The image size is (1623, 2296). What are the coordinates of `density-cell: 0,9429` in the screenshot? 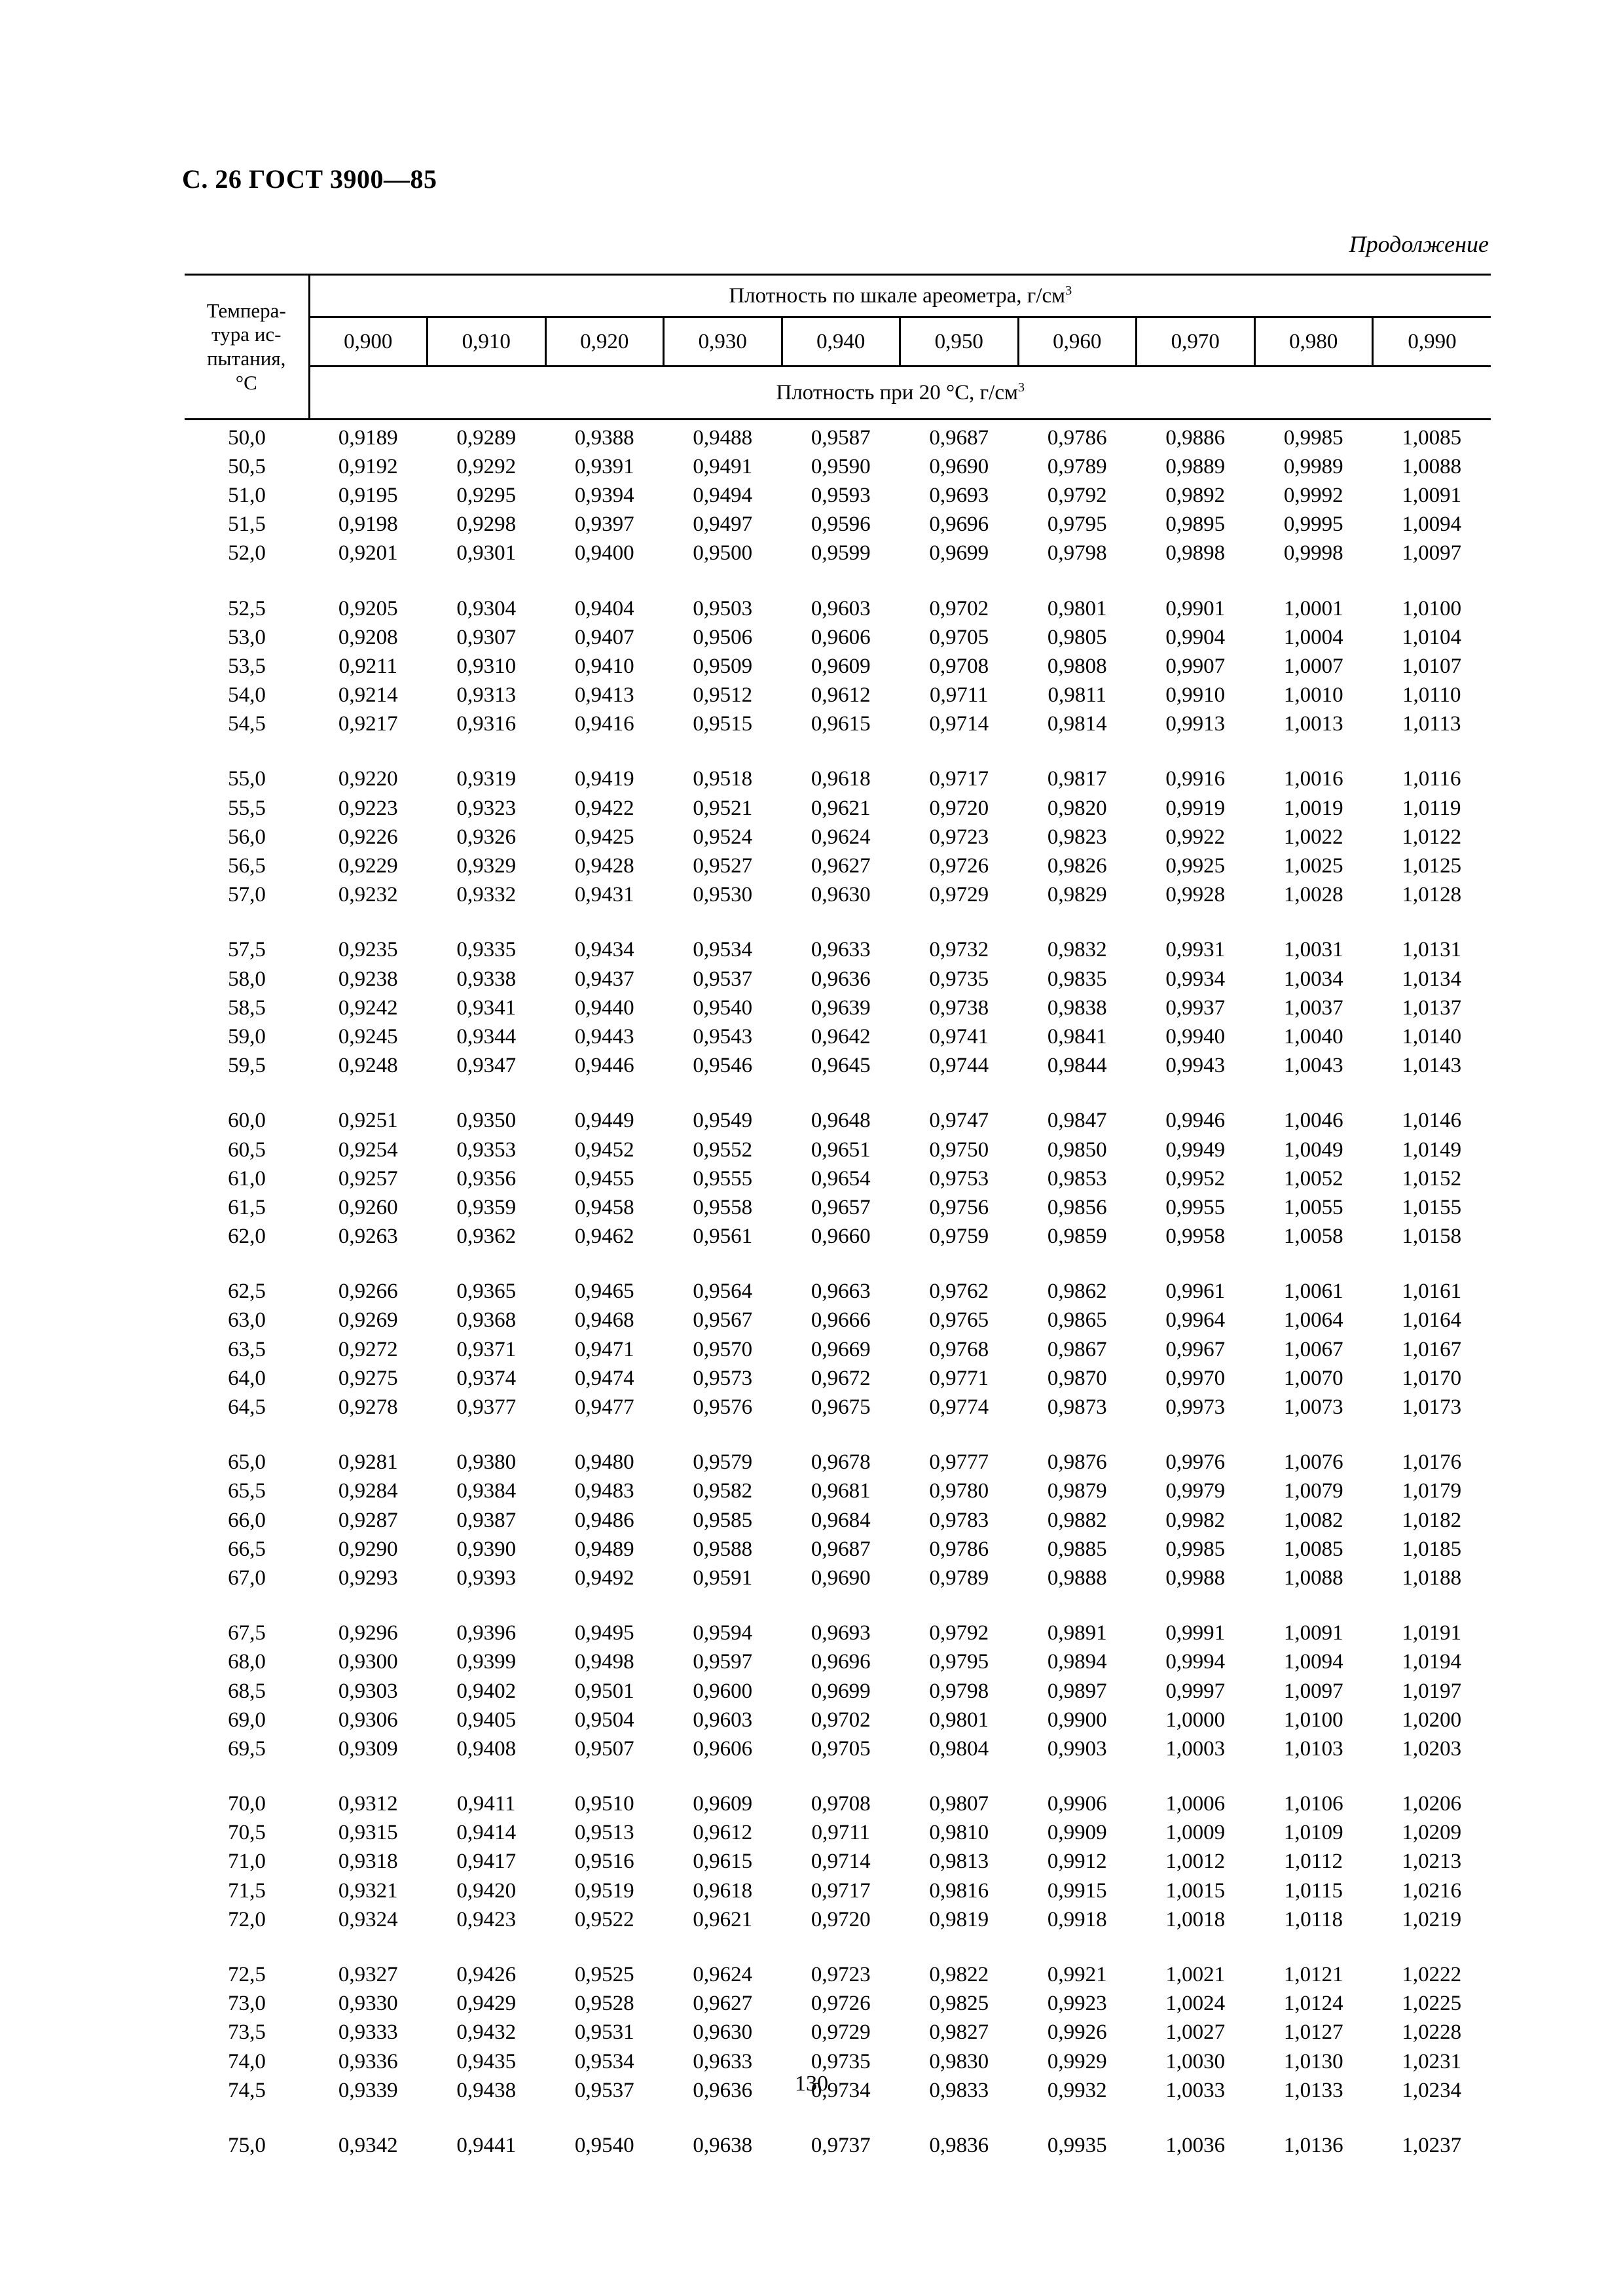 It's located at (486, 2004).